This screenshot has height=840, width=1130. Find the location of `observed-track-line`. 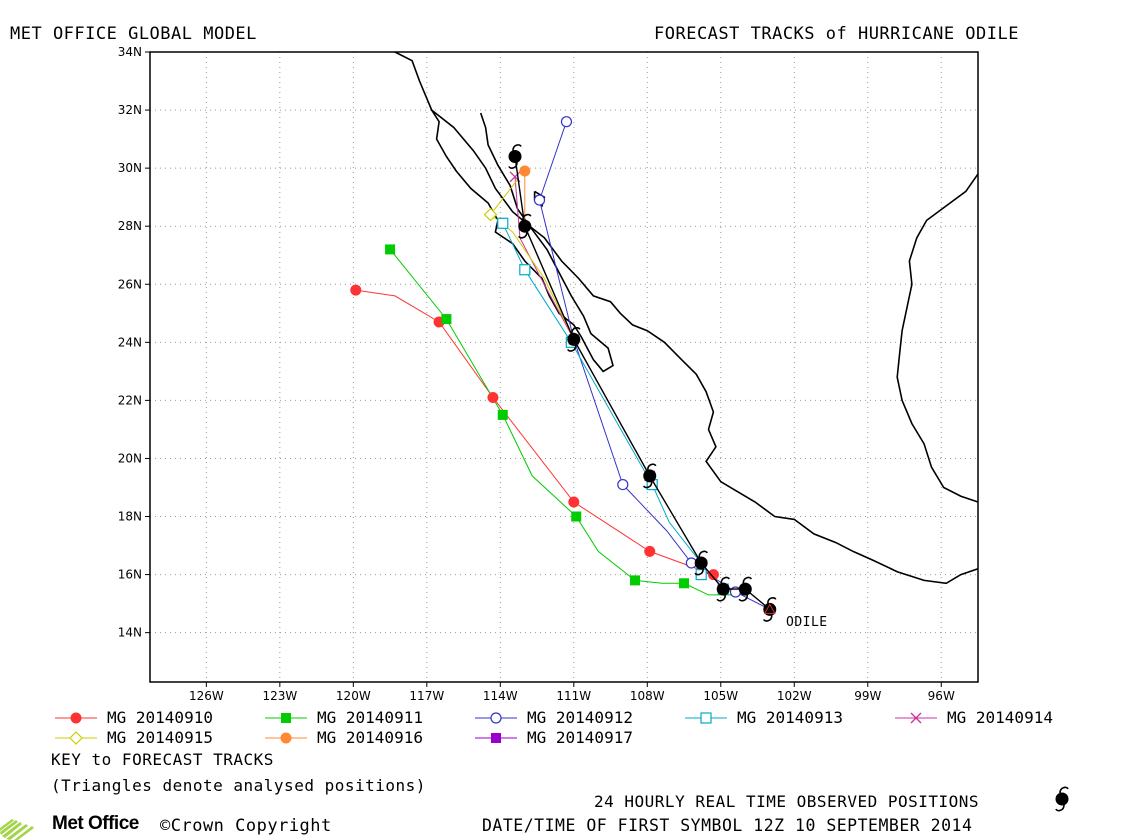

observed-track-line is located at coordinates (642, 383).